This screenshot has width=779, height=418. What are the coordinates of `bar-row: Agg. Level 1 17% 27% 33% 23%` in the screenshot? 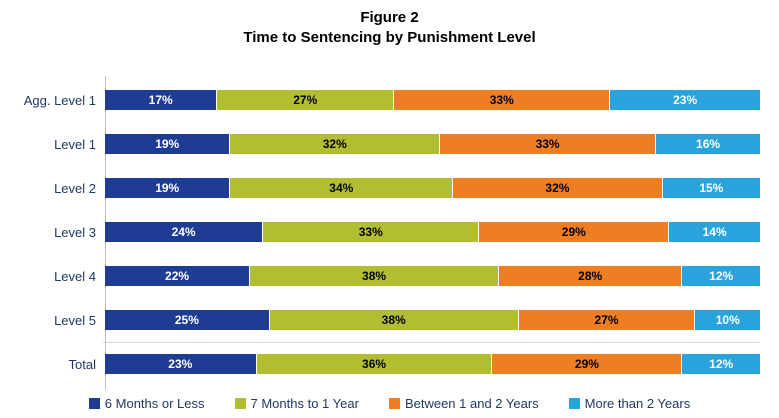 It's located at (380, 100).